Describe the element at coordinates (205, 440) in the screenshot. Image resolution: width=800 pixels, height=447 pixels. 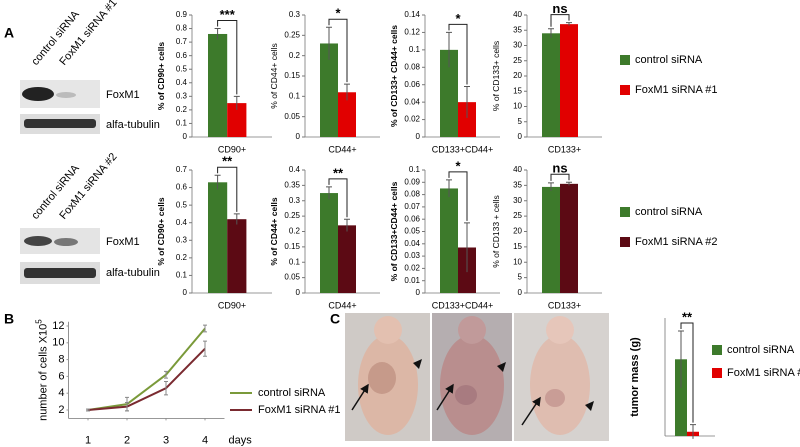
I see `x-tick-label: 4` at that location.